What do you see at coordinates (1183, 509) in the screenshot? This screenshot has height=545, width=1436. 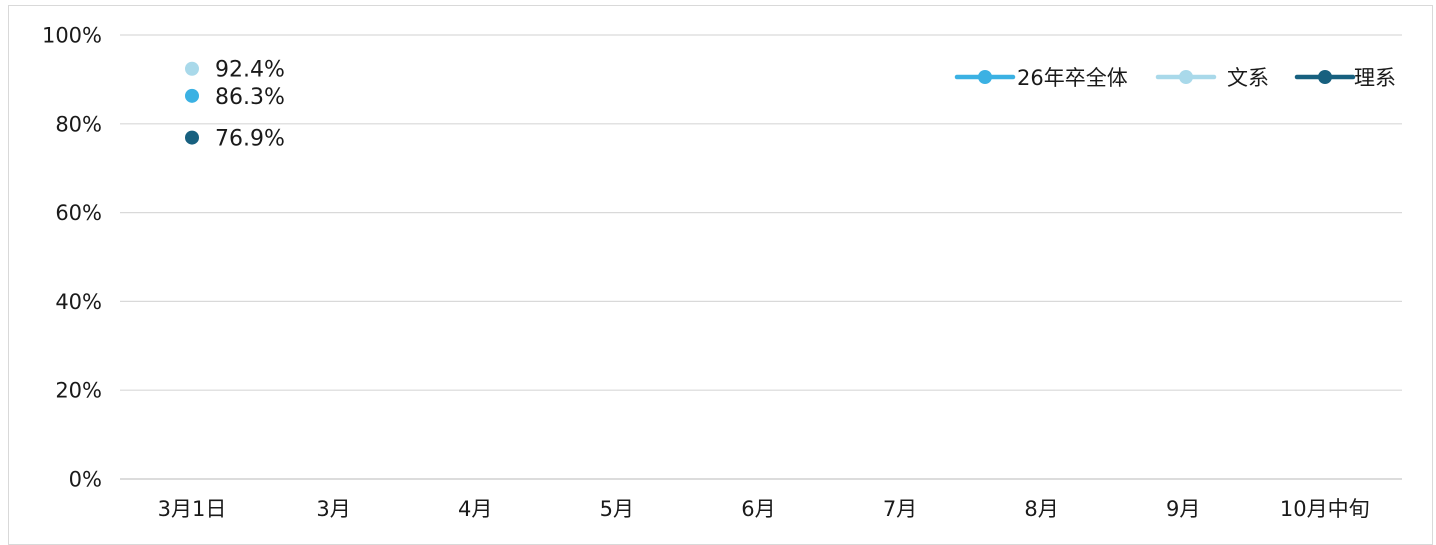 I see `x-tick-label: 9月` at bounding box center [1183, 509].